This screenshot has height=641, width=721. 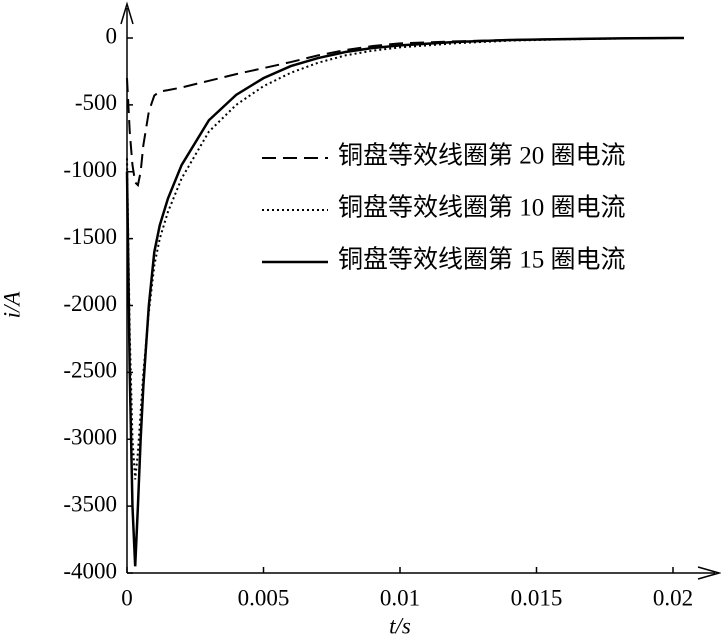 What do you see at coordinates (127, 13) in the screenshot?
I see `y-arrow` at bounding box center [127, 13].